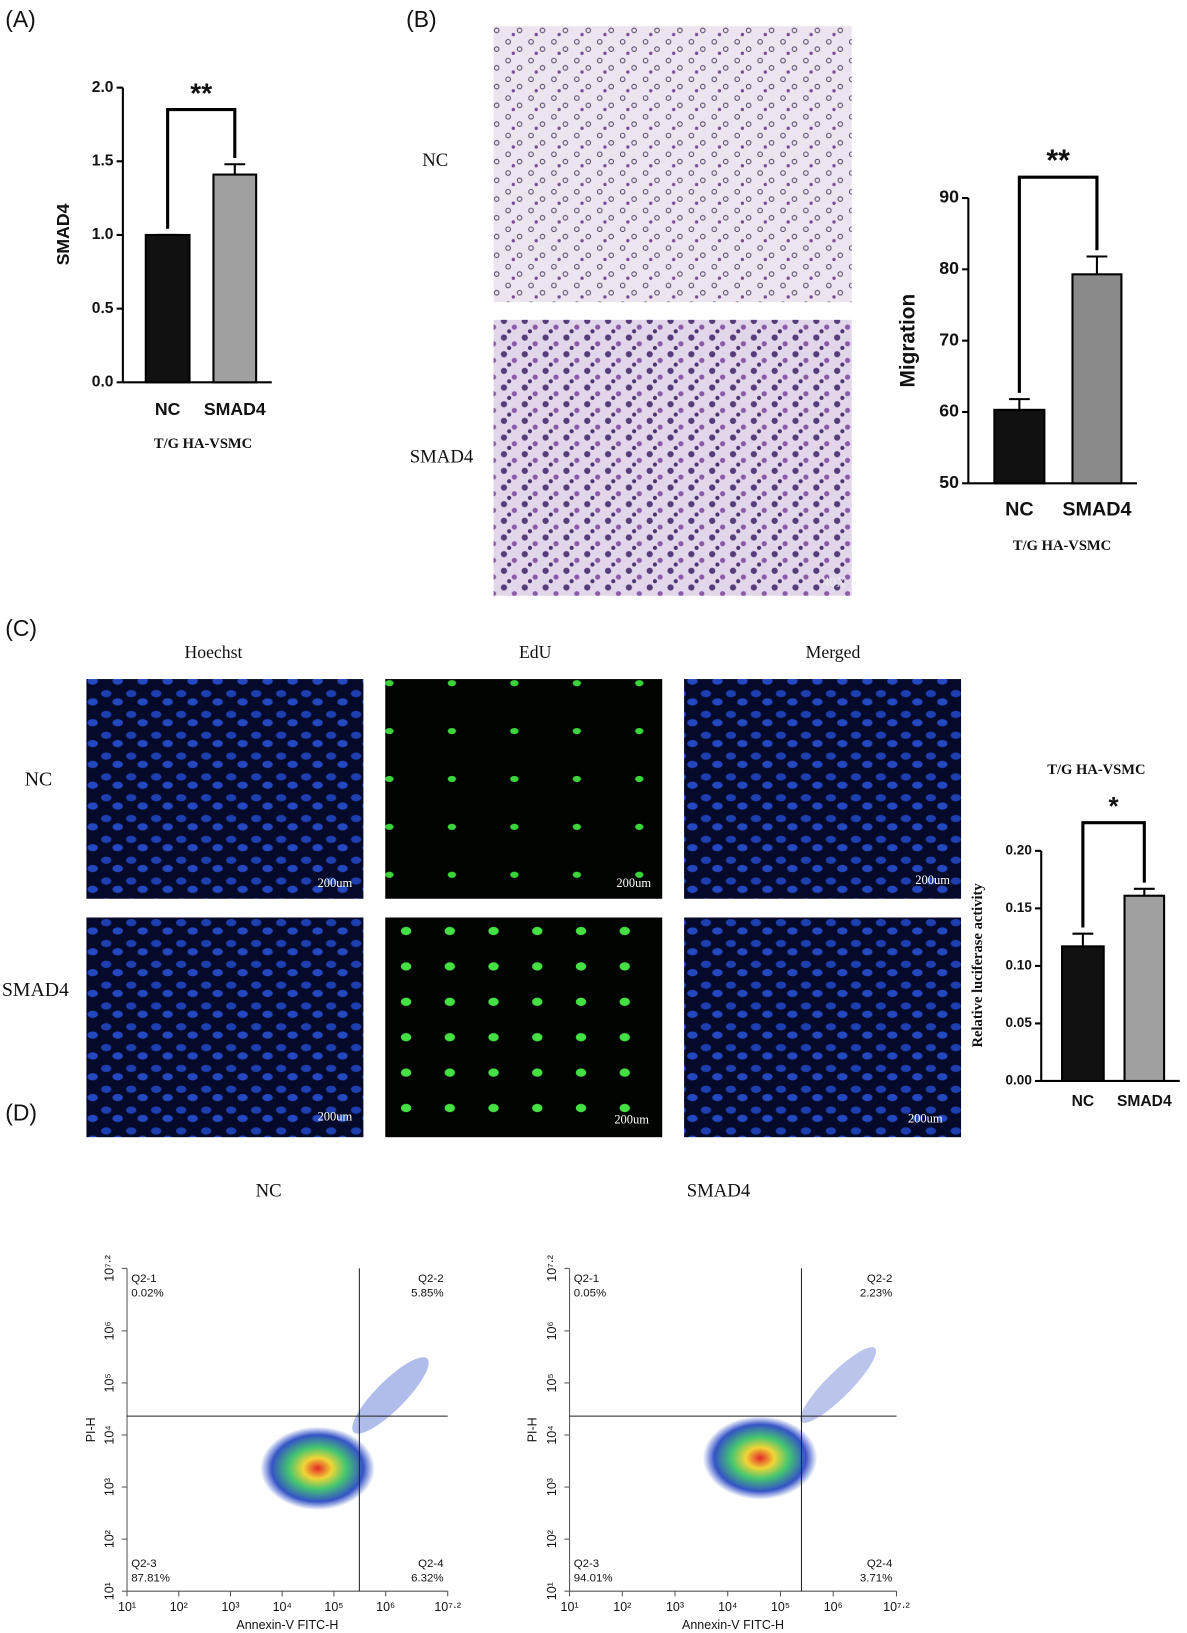 Image resolution: width=1187 pixels, height=1633 pixels. Describe the element at coordinates (1096, 770) in the screenshot. I see `chart-title: T/G HA-VSMC` at that location.